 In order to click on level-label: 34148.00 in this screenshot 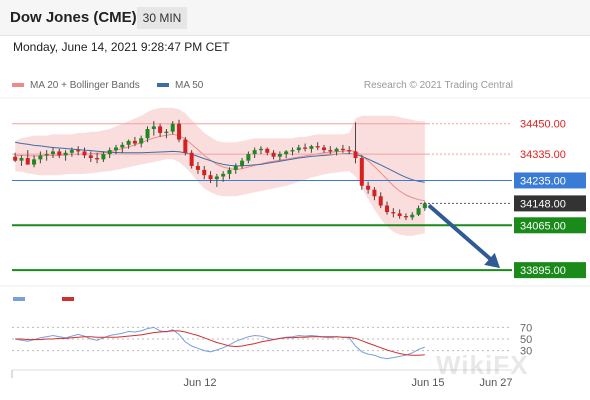, I will do `click(543, 204)`.